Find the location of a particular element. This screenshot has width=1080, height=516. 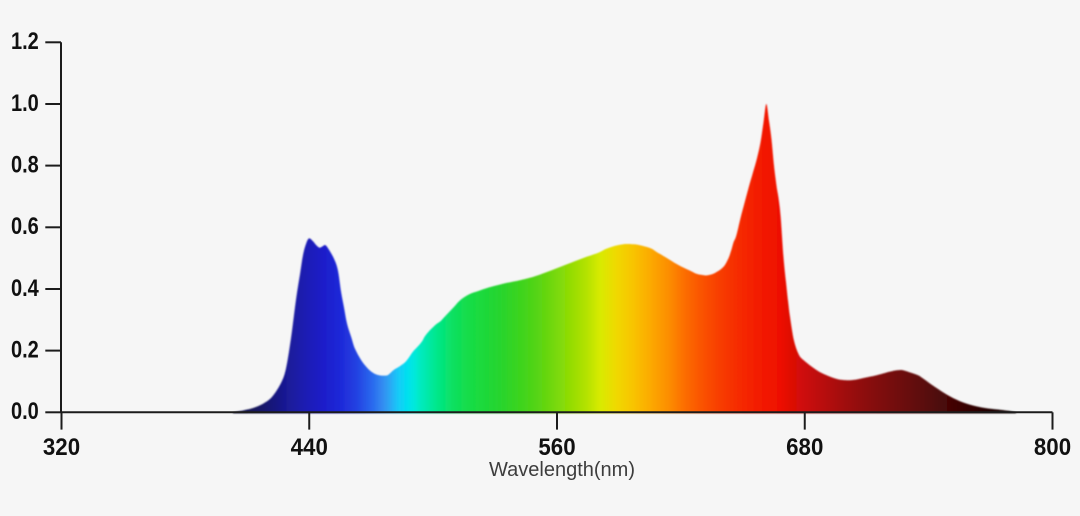

svg-text: 1.2 is located at coordinates (25, 41).